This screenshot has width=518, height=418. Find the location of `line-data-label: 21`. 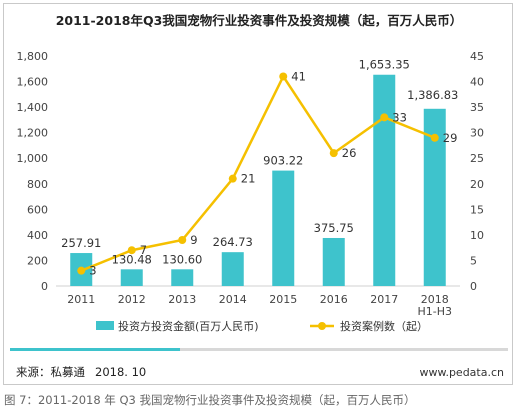

line-data-label: 21 is located at coordinates (248, 179).